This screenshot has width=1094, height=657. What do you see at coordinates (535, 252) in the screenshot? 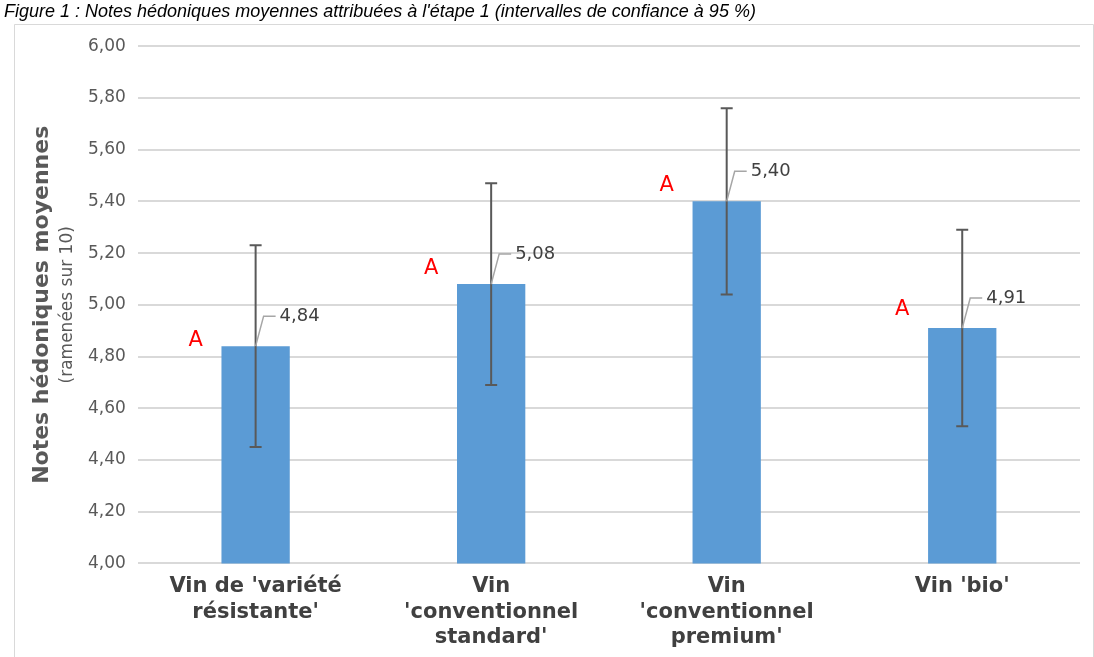
I see `data-label: 5,08` at bounding box center [535, 252].